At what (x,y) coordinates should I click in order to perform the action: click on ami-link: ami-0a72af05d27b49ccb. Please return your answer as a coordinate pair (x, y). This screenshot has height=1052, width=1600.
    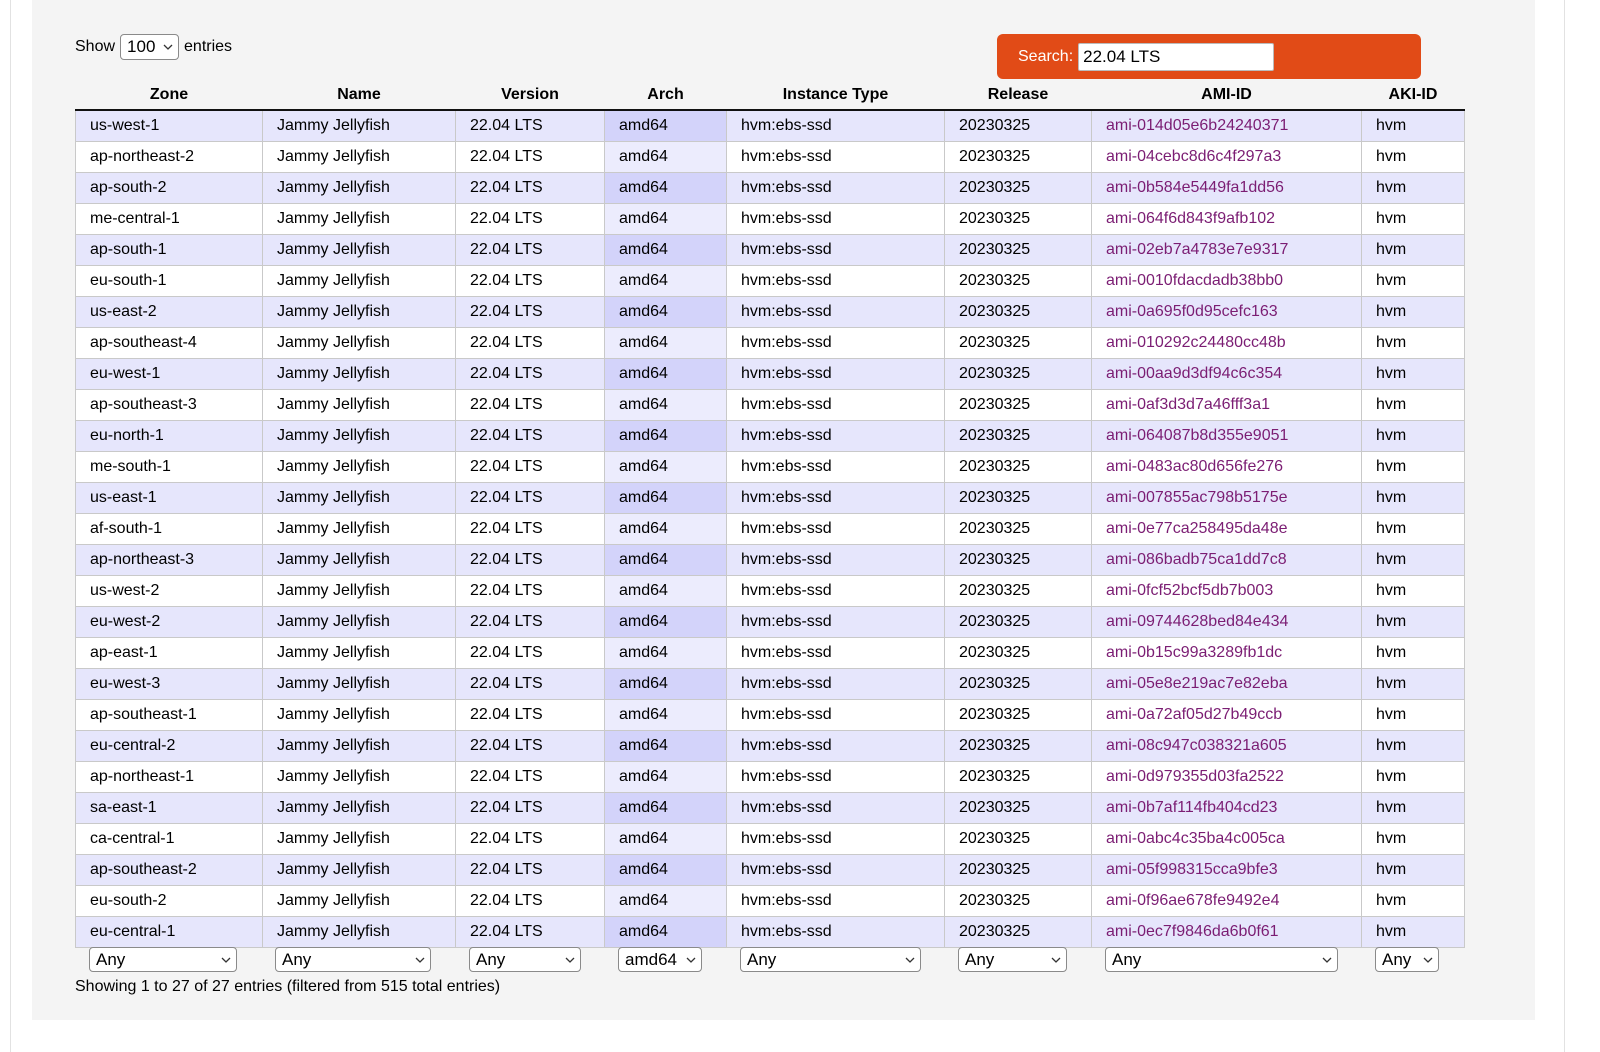
    Looking at the image, I should click on (1194, 714).